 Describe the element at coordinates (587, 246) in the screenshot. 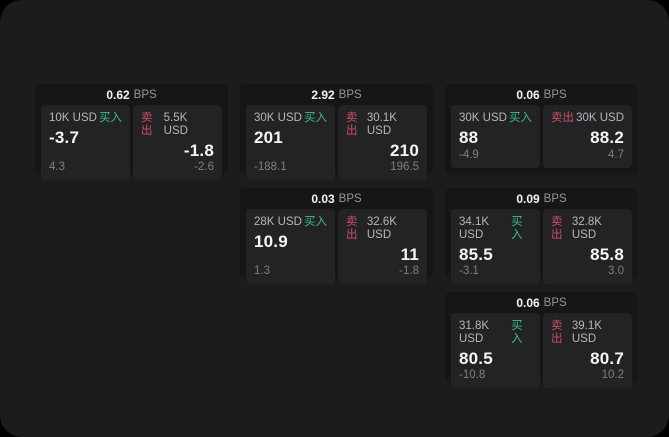

I see `sell-cell: 卖出 32.8K USD 85.8 3.0` at that location.